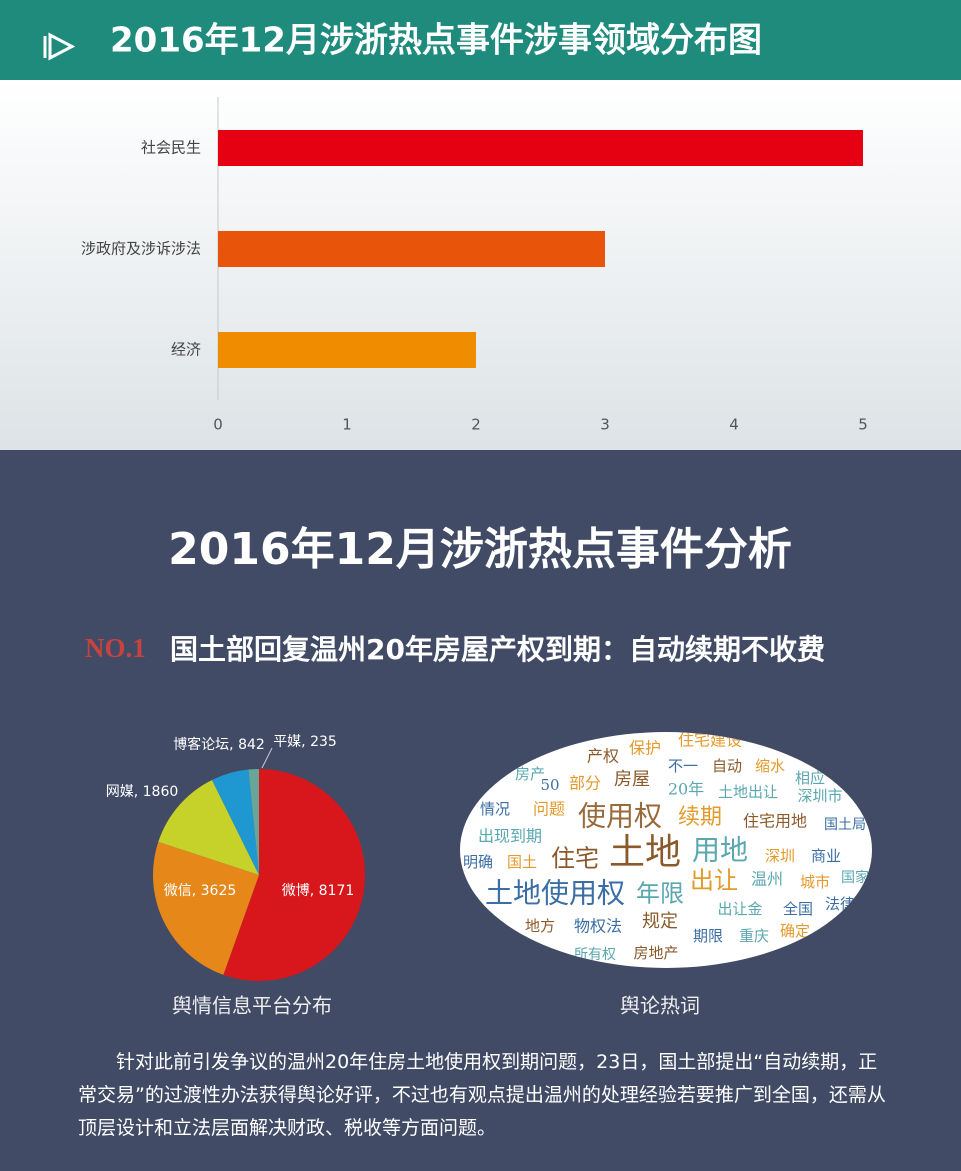 Image resolution: width=961 pixels, height=1171 pixels. What do you see at coordinates (575, 859) in the screenshot?
I see `cloud-word: 住宅` at bounding box center [575, 859].